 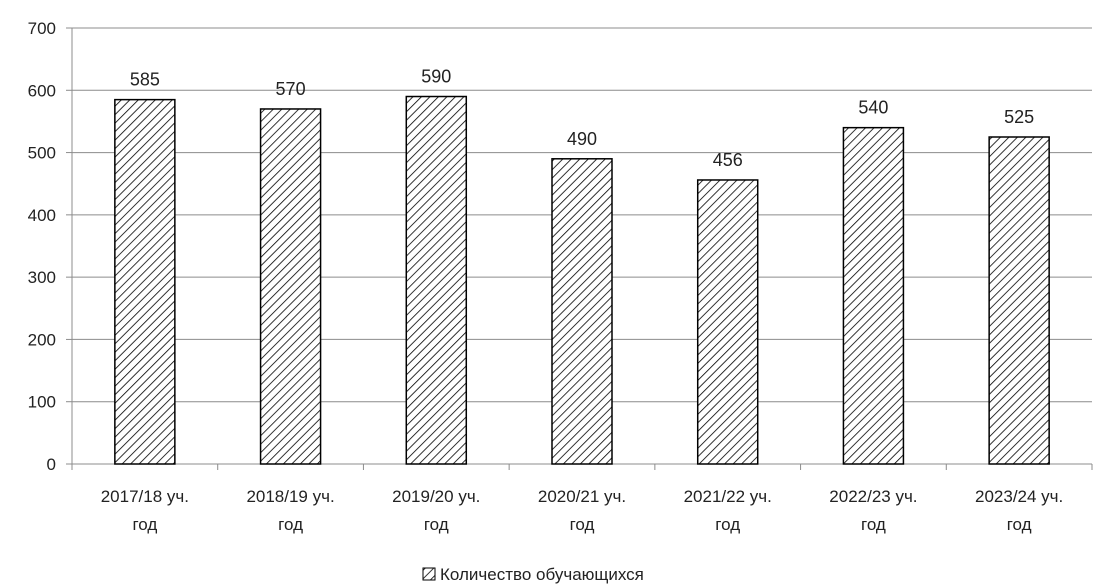 I want to click on y-tick-label: 600, so click(x=42, y=90).